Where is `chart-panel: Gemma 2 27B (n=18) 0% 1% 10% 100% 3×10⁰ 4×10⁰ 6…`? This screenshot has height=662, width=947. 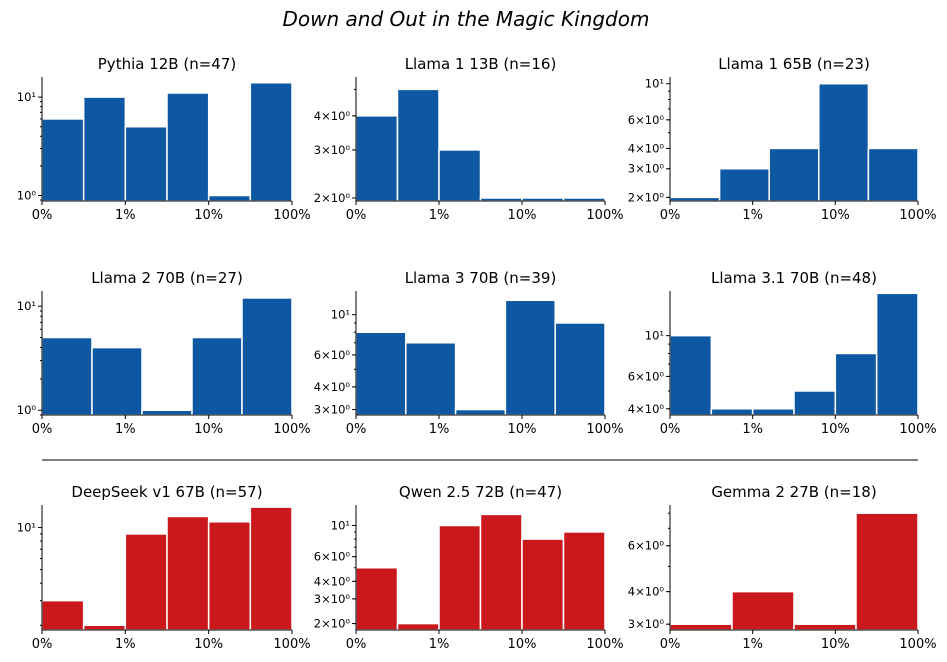
chart-panel: Gemma 2 27B (n=18) 0% 1% 10% 100% 3×10⁰ 4×10⁰ 6… is located at coordinates (782, 567).